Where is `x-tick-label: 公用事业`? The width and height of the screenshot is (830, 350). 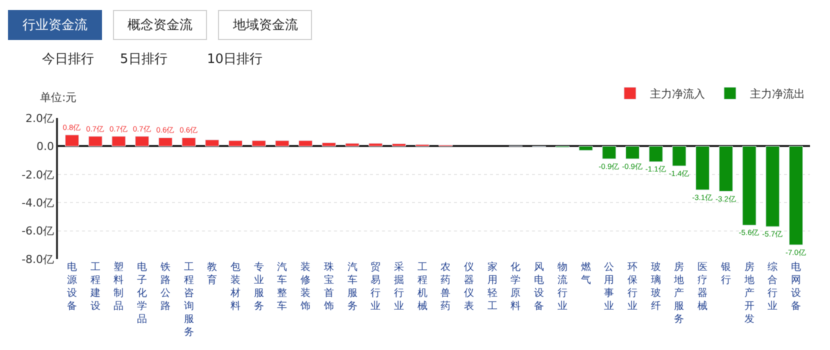 x-tick-label: 公用事业 is located at coordinates (609, 286).